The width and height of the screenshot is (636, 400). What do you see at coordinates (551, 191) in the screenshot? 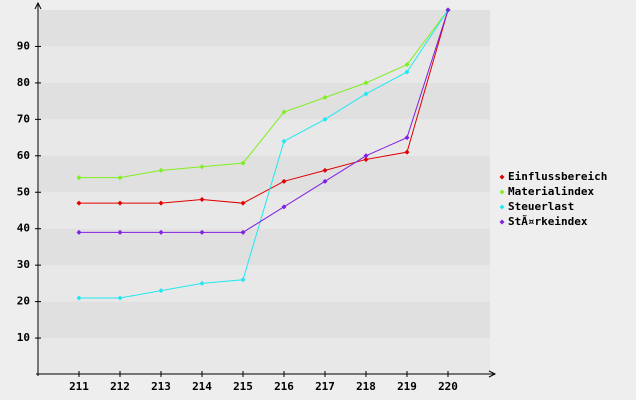
I see `legend-label: Materialindex` at bounding box center [551, 191].